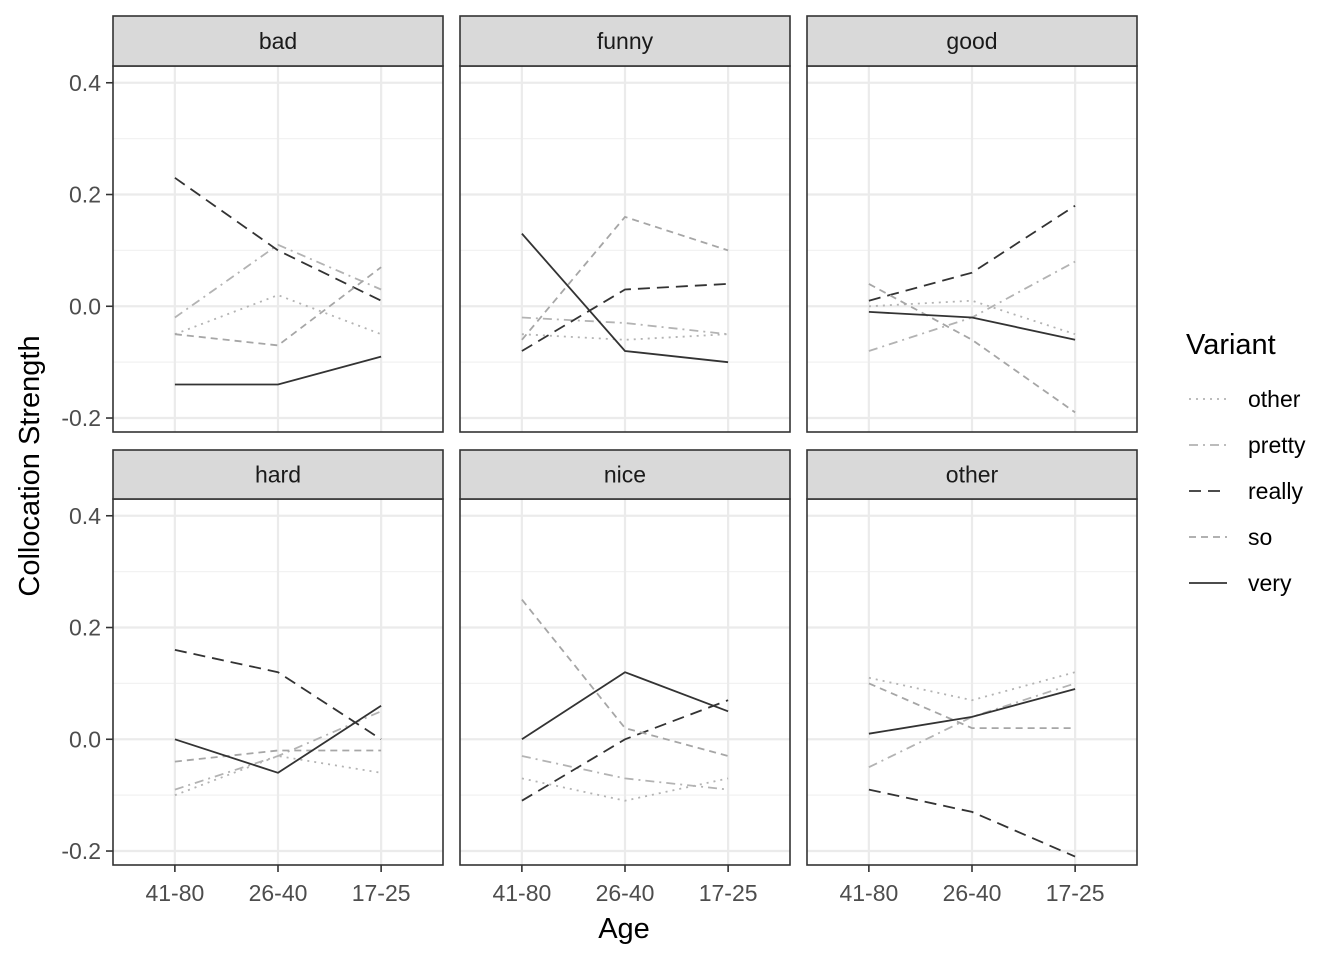 The width and height of the screenshot is (1344, 960). I want to click on legend-item-other: other, so click(1245, 399).